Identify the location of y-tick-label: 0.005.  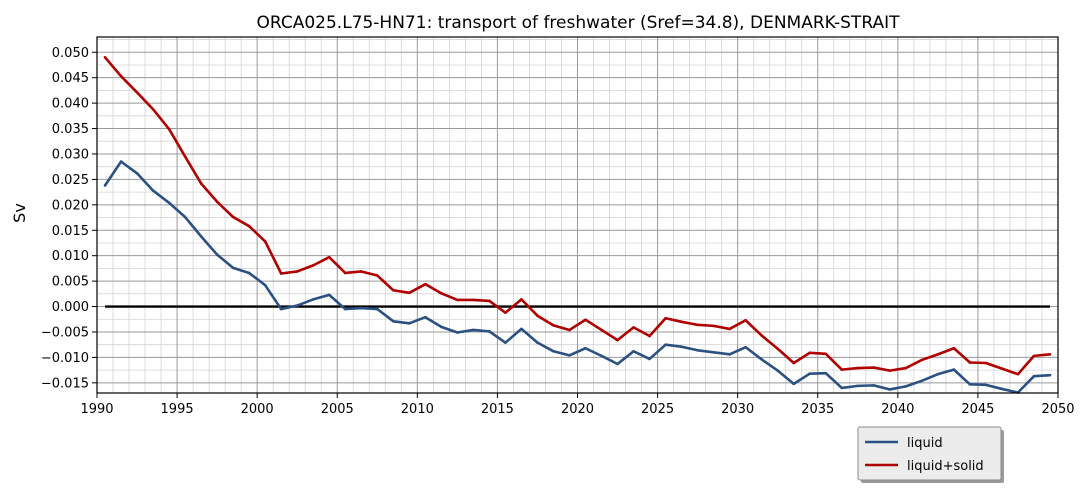
(70, 282).